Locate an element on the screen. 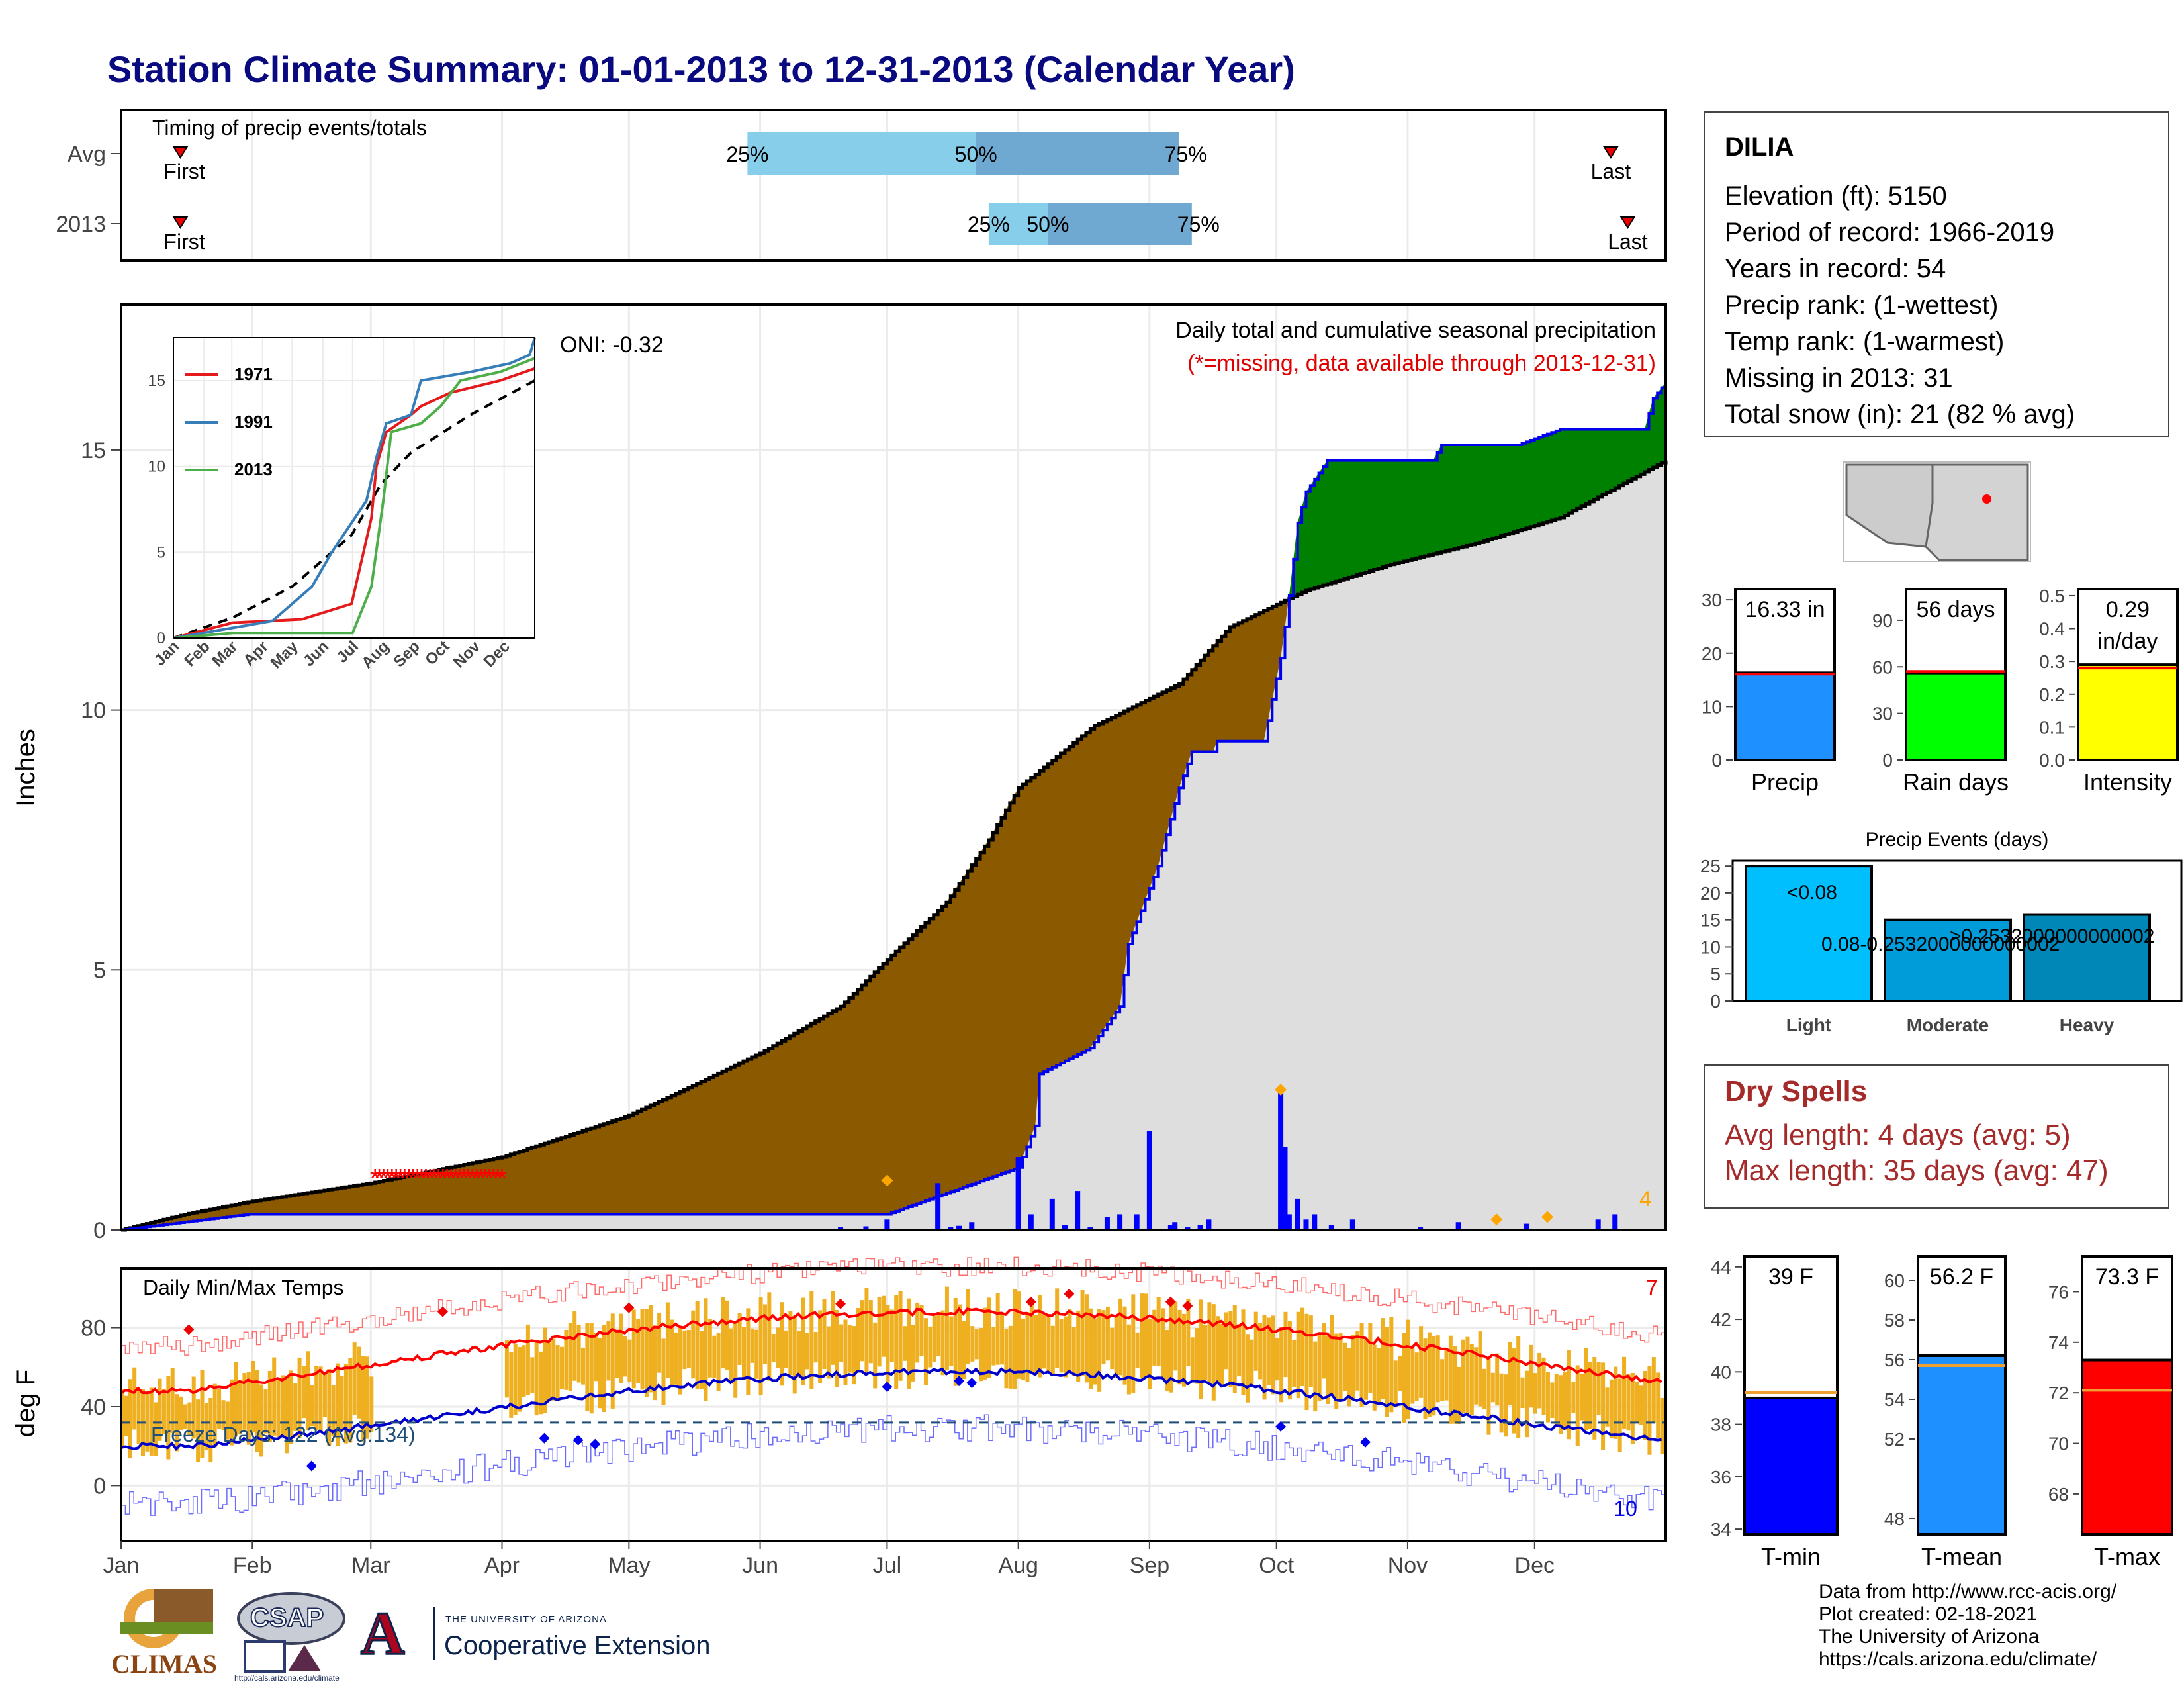 The image size is (2184, 1688). month-label: Jul is located at coordinates (887, 1565).